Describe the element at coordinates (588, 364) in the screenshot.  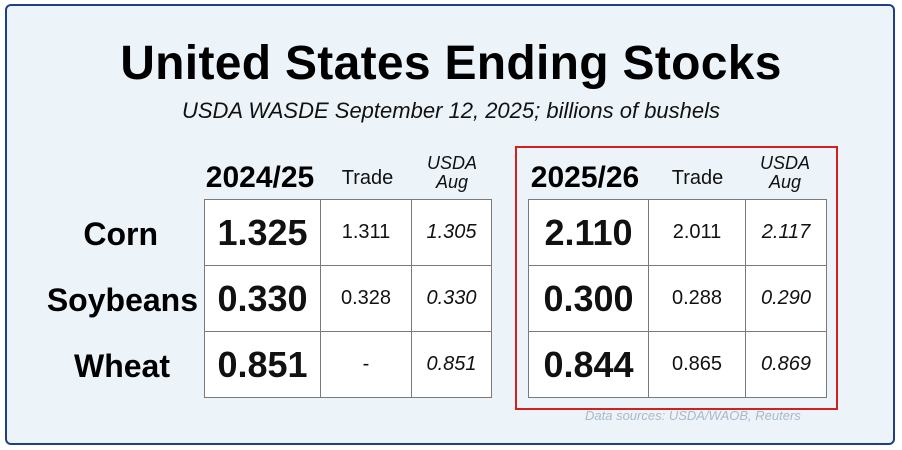
I see `right-wheat-value: 0.844` at that location.